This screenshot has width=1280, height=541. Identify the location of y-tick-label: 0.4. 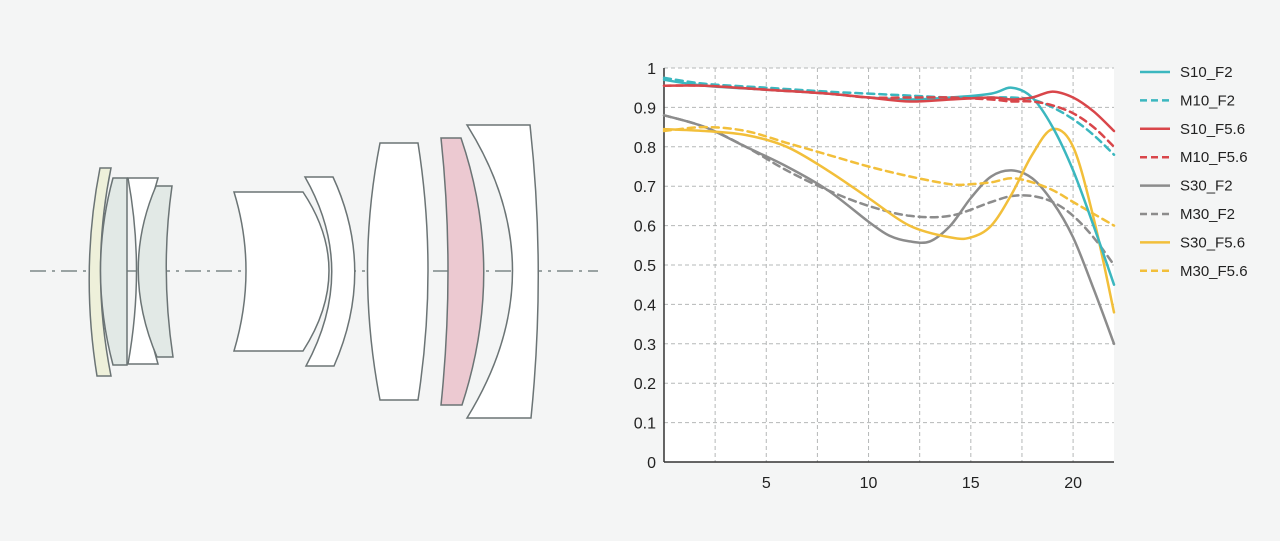
(645, 305).